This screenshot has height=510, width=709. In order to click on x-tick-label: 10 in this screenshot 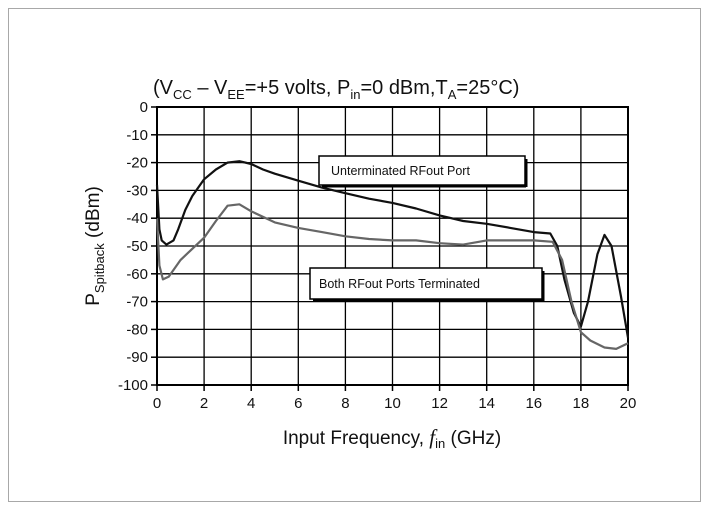, I will do `click(392, 403)`.